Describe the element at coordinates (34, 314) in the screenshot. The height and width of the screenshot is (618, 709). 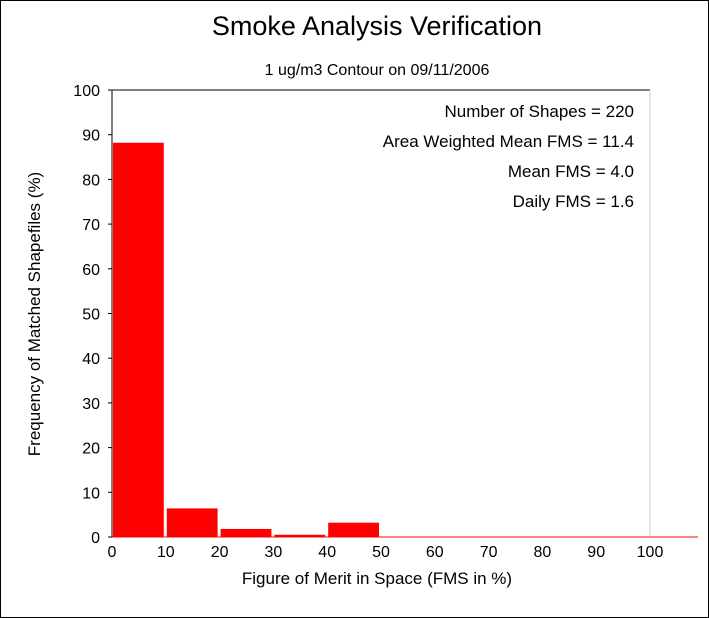
I see `y-axis-label: Frequency of Matched Shapefiles (%)` at that location.